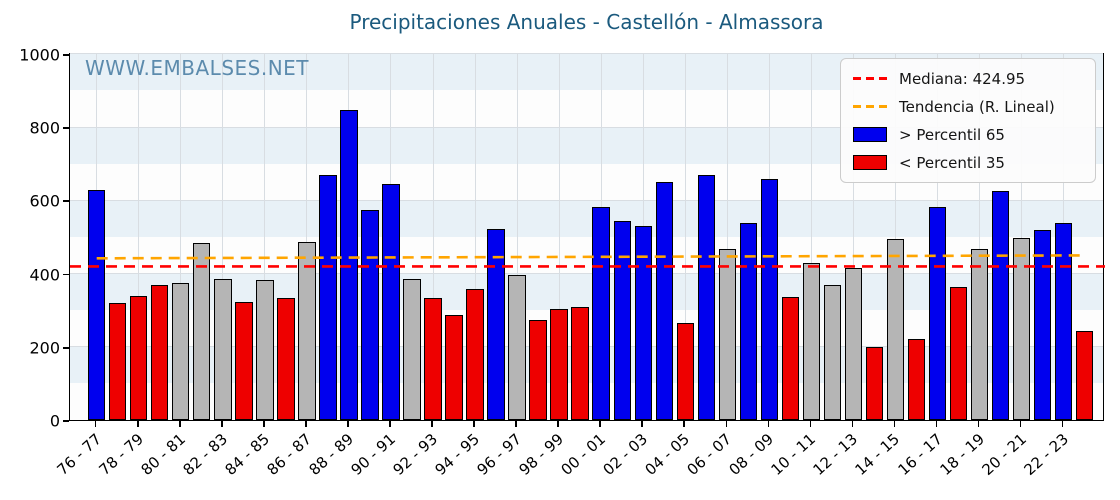 The height and width of the screenshot is (500, 1120). I want to click on trend-dash-sample, so click(870, 106).